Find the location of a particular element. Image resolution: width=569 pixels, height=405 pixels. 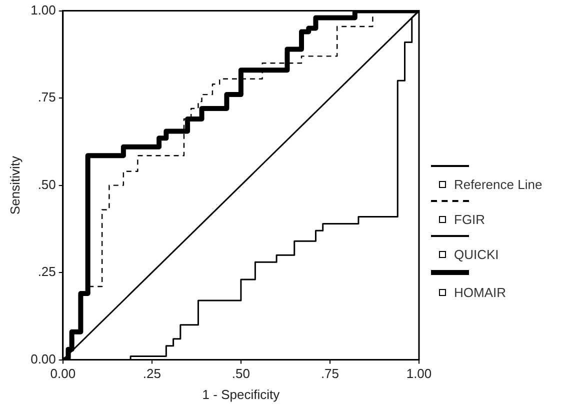

y-axis-title: Sensitivity is located at coordinates (14, 185).